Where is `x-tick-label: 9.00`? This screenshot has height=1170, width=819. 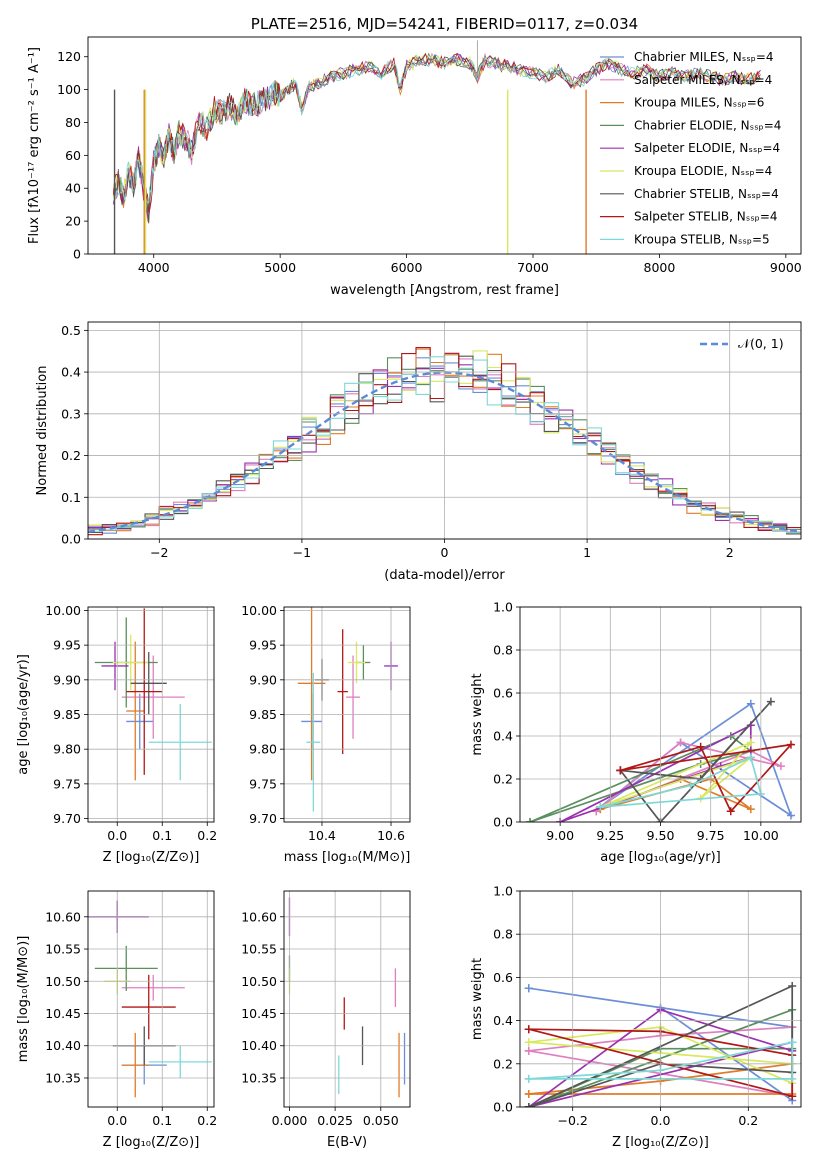
x-tick-label: 9.00 is located at coordinates (560, 835).